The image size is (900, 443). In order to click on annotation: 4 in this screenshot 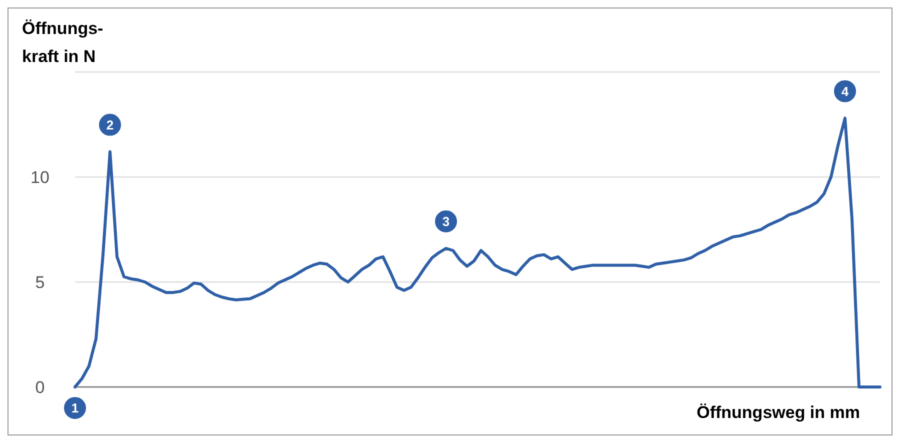, I will do `click(845, 91)`.